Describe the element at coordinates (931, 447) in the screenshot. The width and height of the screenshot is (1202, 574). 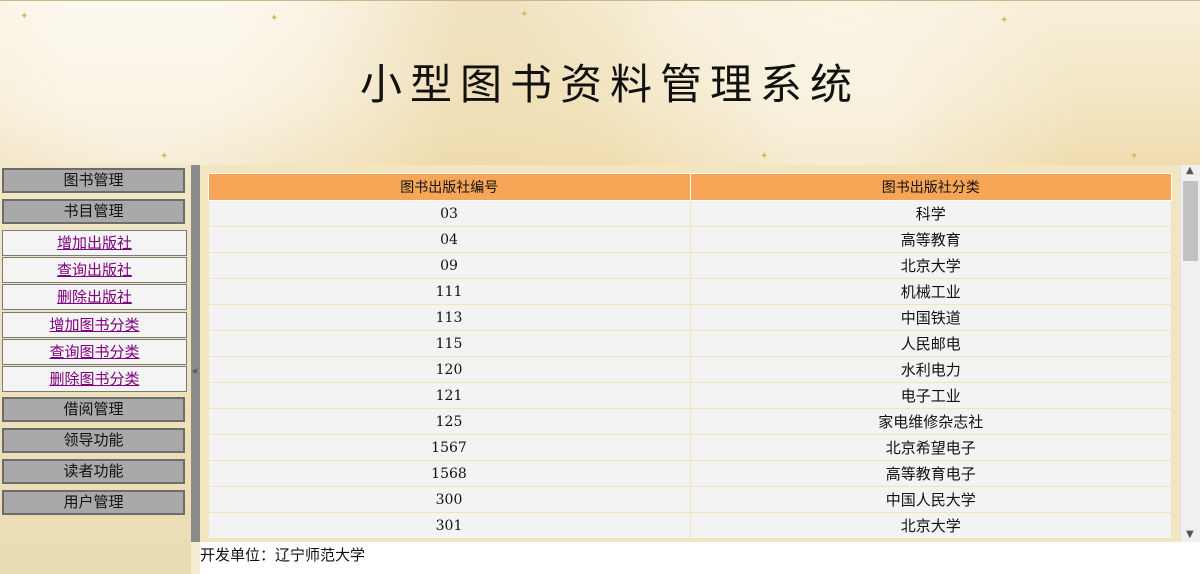
I see `cell-publisher-category: 北京希望电子` at that location.